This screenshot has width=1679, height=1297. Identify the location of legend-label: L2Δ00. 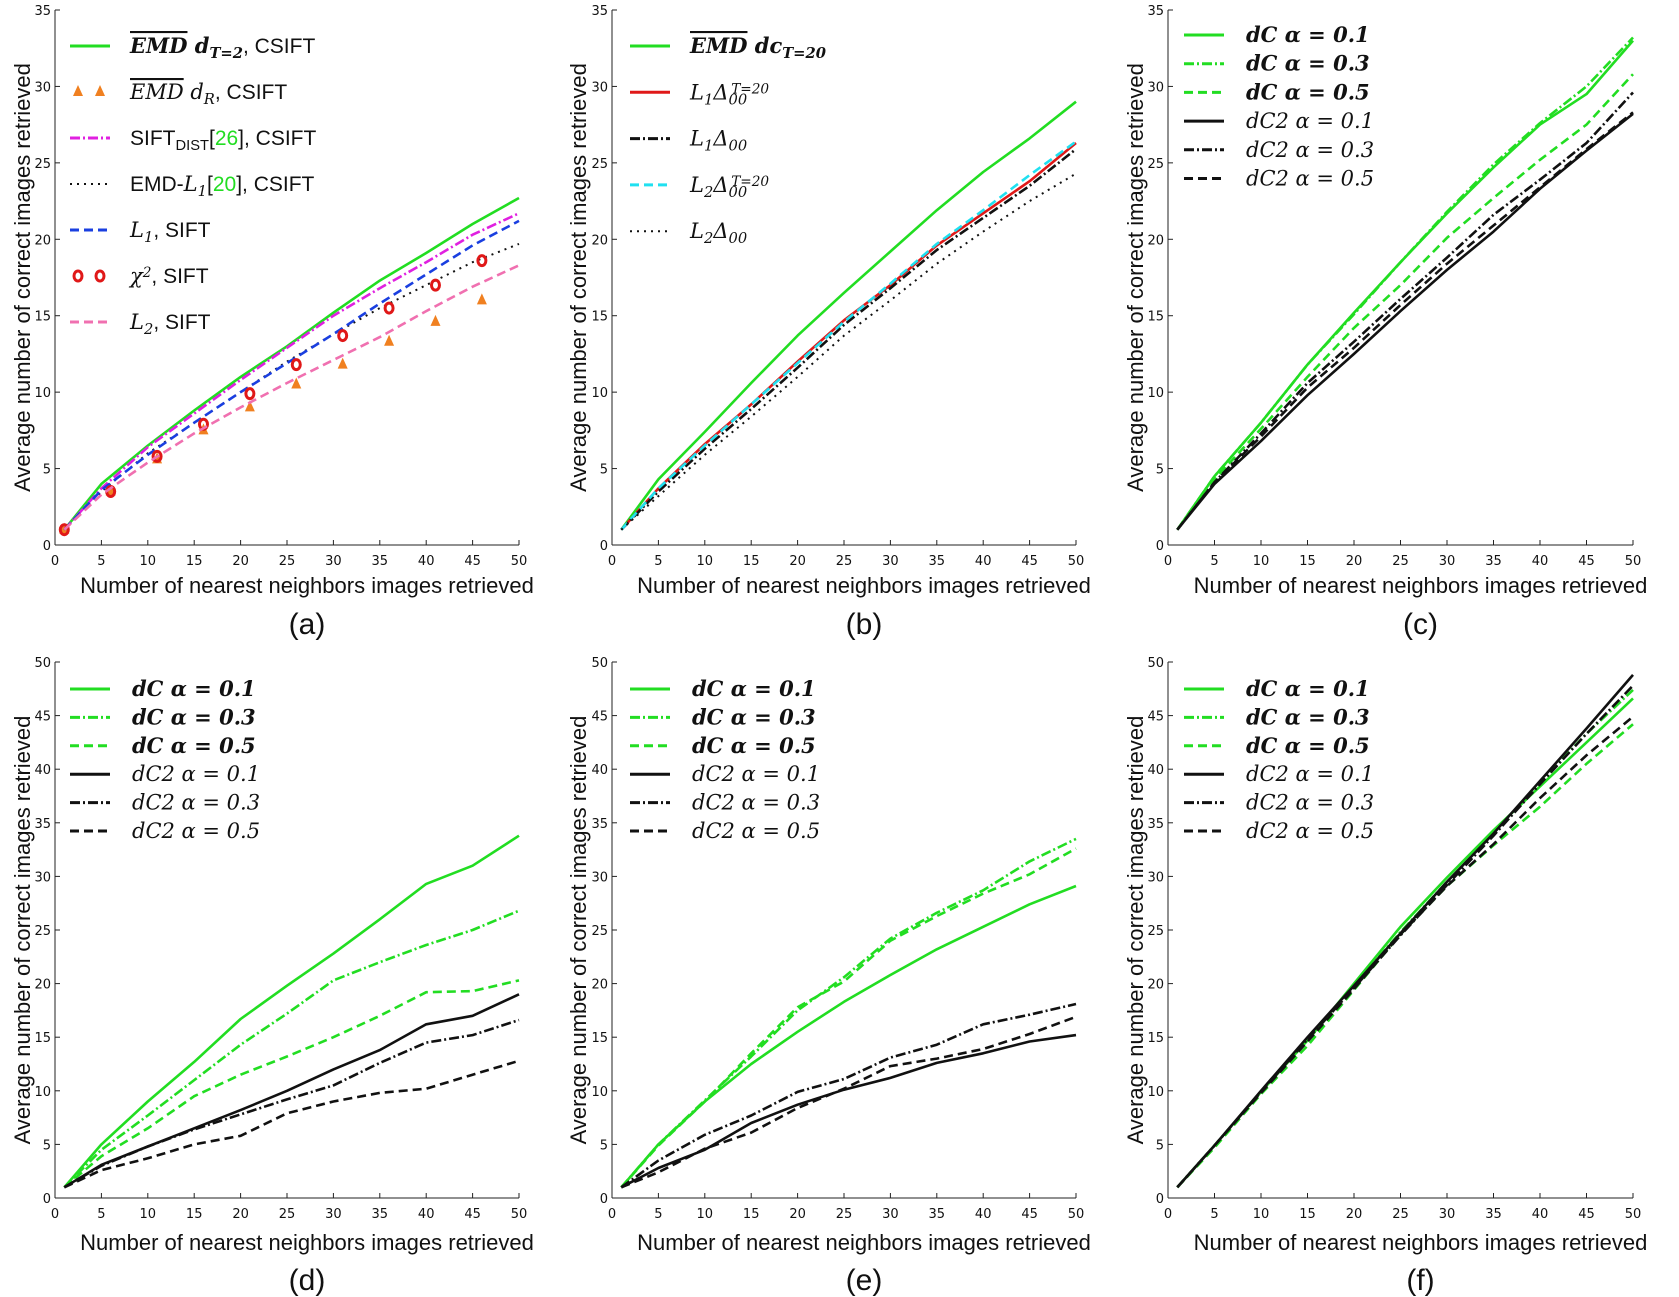
(718, 233).